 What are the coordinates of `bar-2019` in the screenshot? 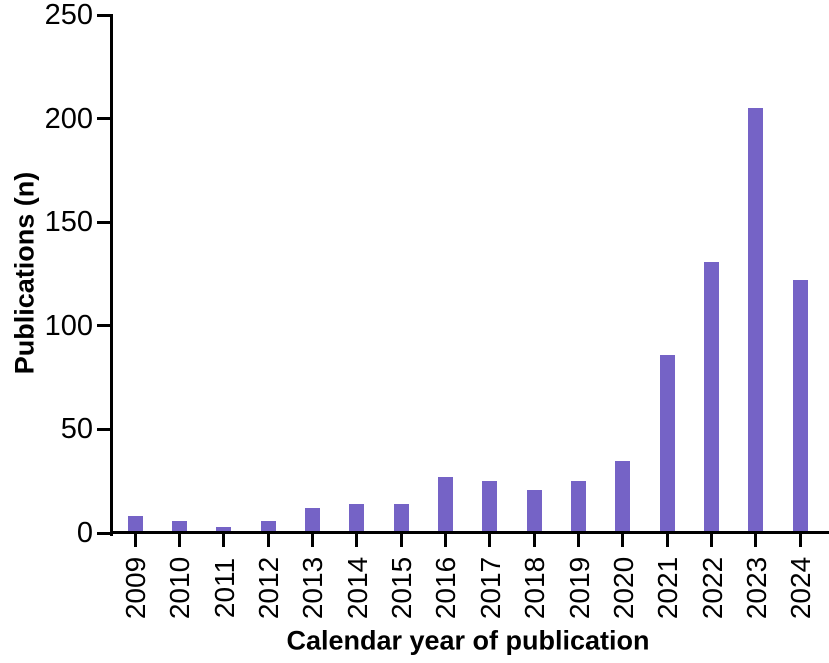 It's located at (578, 506).